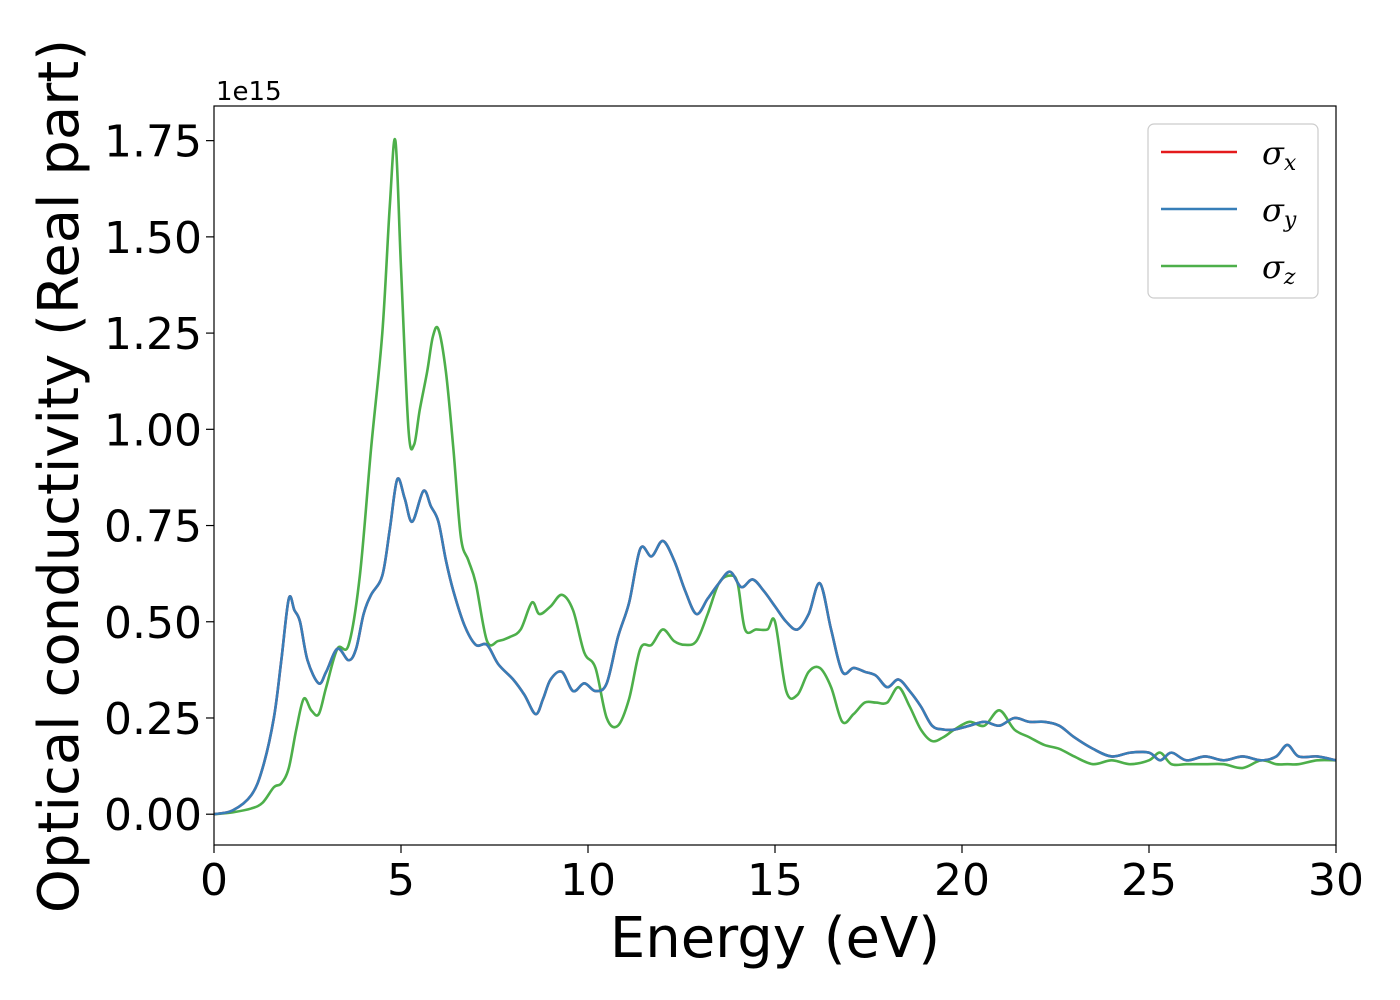 This screenshot has width=1400, height=1000. I want to click on y-tick-label: 1.00, so click(153, 430).